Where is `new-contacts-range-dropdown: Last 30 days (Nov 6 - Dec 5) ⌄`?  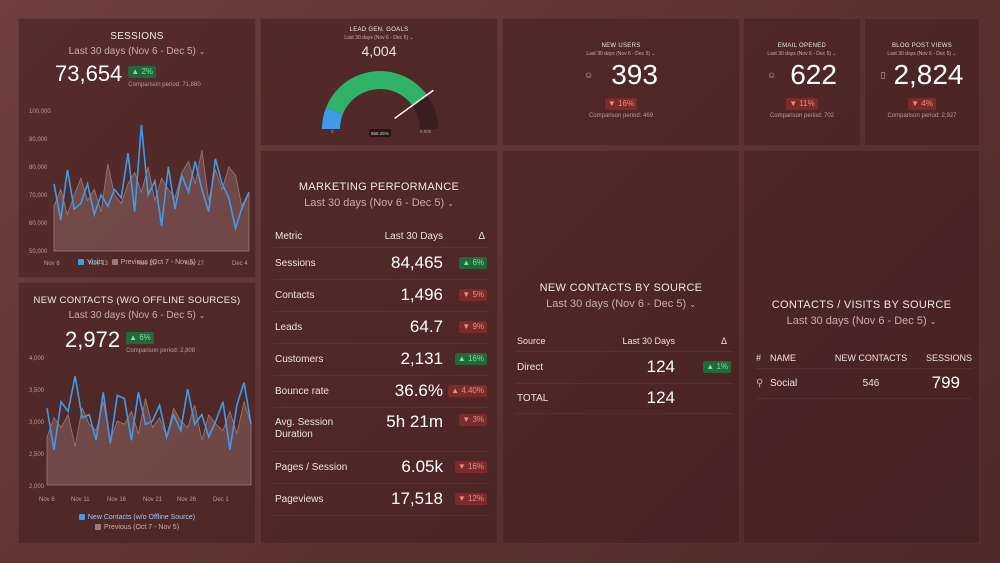 new-contacts-range-dropdown: Last 30 days (Nov 6 - Dec 5) ⌄ is located at coordinates (137, 315).